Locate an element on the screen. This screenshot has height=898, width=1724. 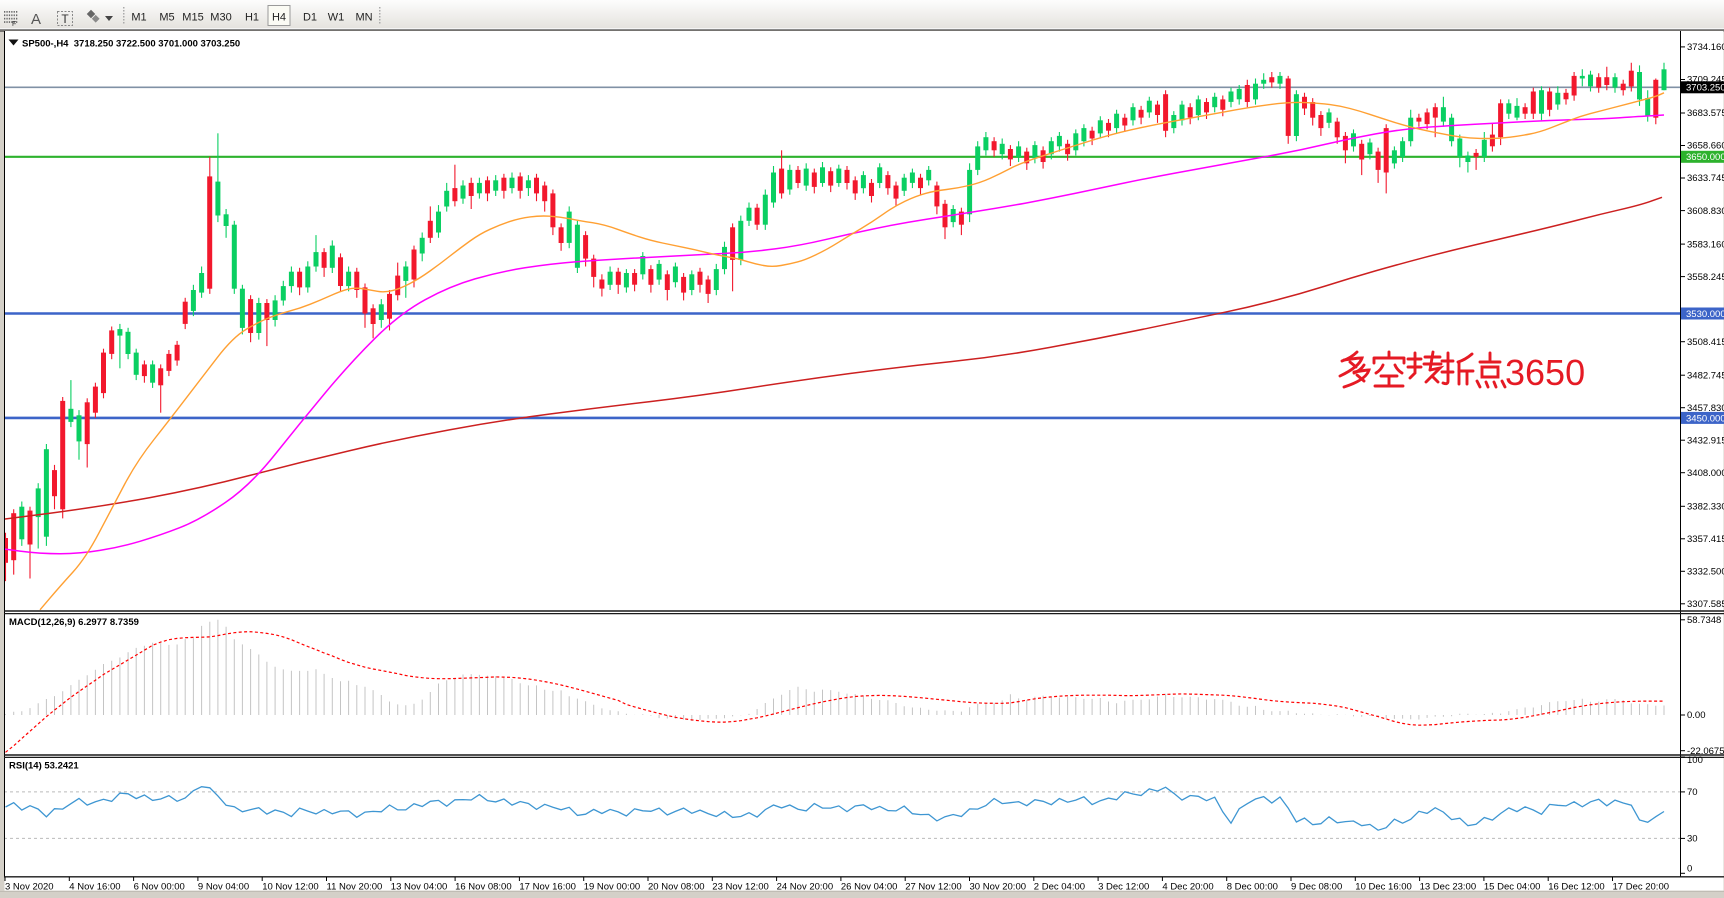
svg-text: 3307.585 is located at coordinates (1705, 604).